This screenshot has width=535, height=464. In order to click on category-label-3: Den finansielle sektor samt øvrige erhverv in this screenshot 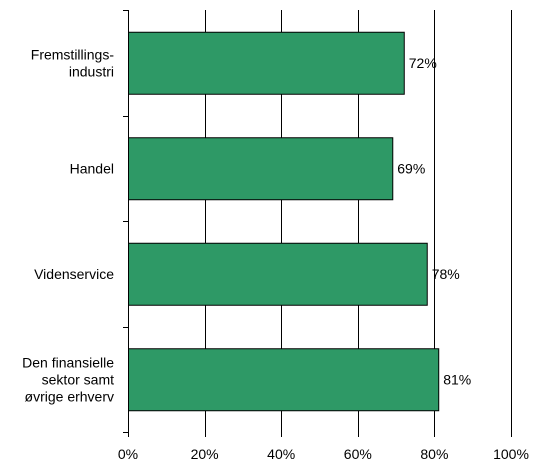, I will do `click(68, 379)`.